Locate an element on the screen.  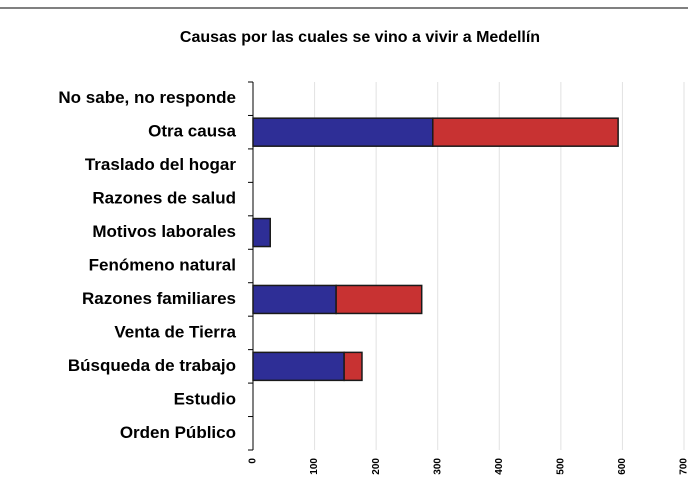
y-tick-label: Razones familiares is located at coordinates (159, 298).